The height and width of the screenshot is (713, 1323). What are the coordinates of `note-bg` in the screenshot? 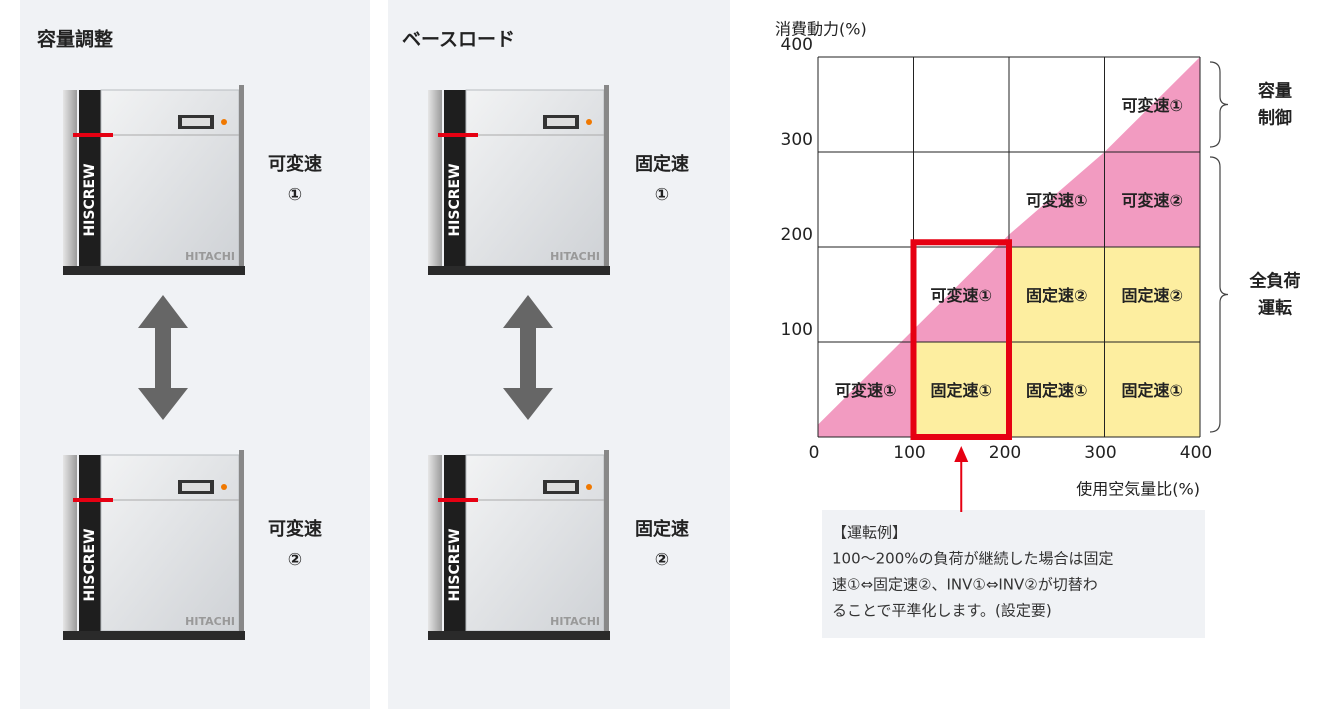 It's located at (1013, 574).